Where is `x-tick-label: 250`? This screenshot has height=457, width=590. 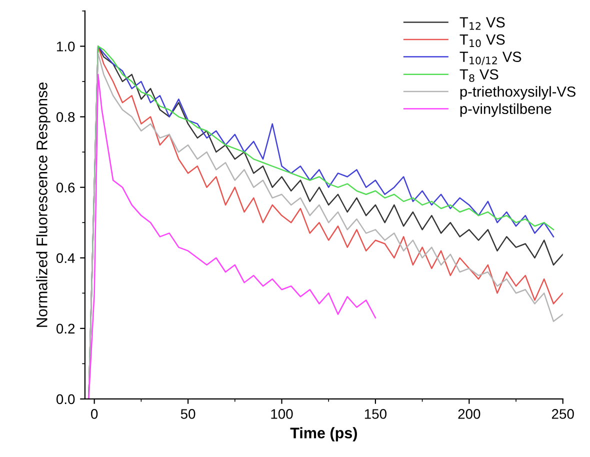
x-tick-label: 250 is located at coordinates (563, 414).